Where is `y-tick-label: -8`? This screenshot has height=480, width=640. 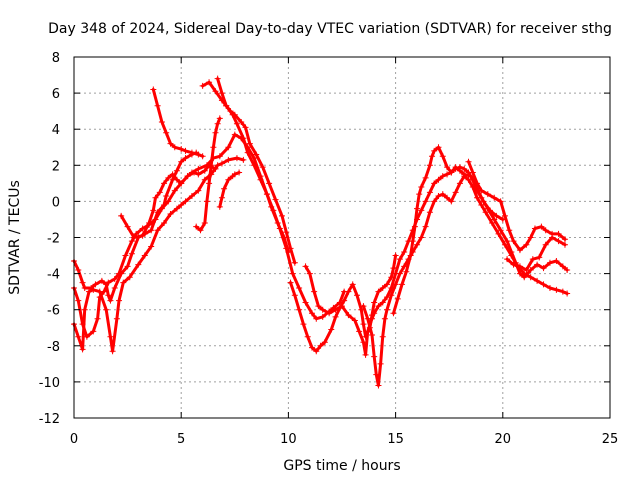 y-tick-label: -8 is located at coordinates (53, 347).